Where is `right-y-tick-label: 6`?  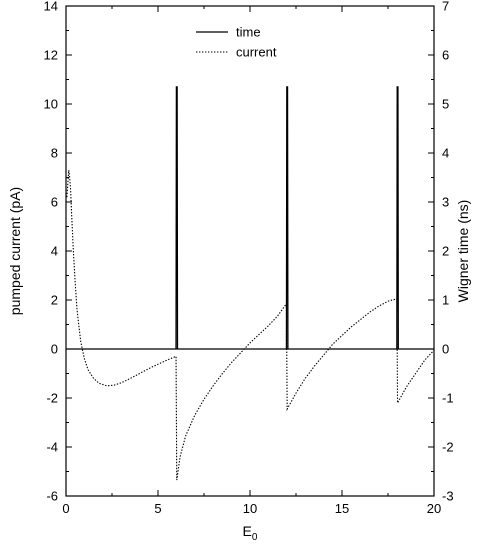
right-y-tick-label: 6 is located at coordinates (445, 55).